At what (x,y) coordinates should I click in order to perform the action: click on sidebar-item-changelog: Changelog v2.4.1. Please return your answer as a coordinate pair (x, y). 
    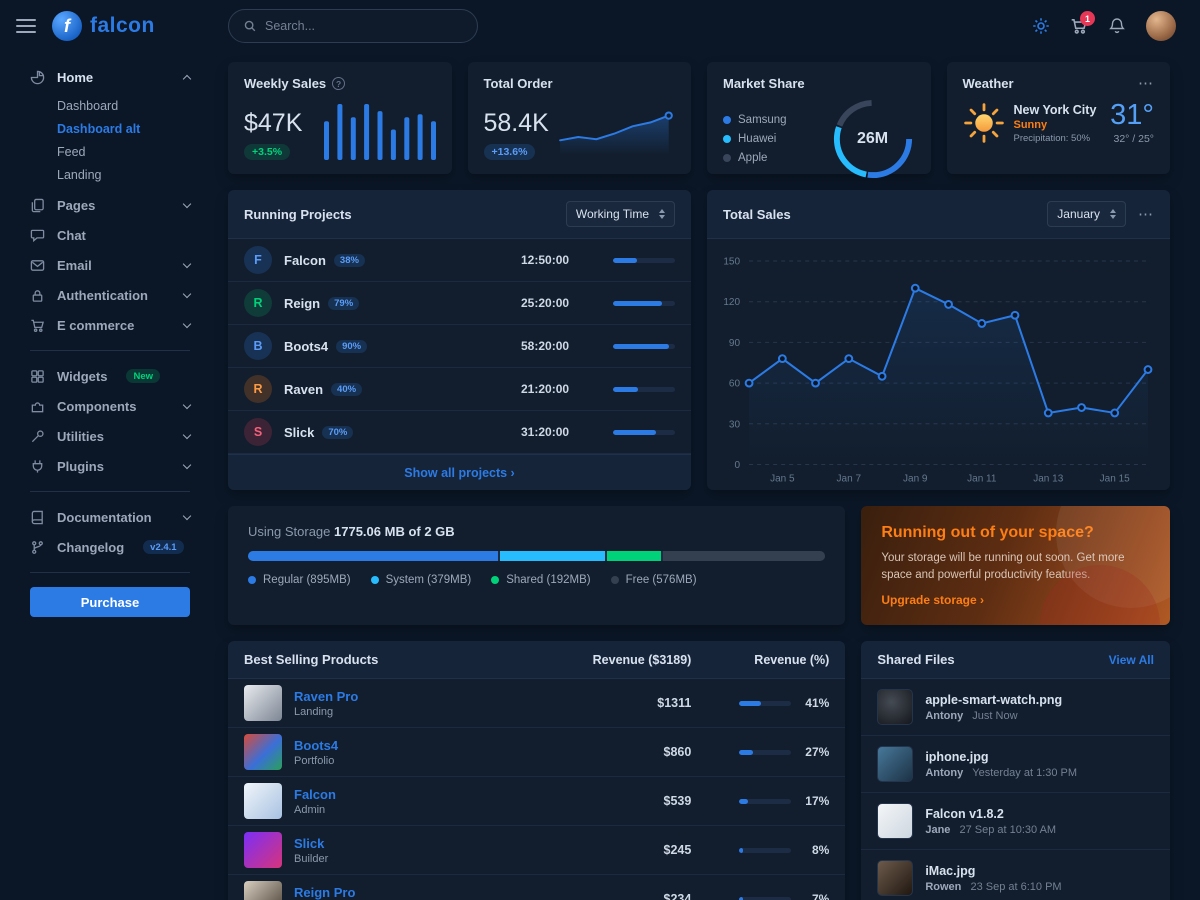
    Looking at the image, I should click on (110, 547).